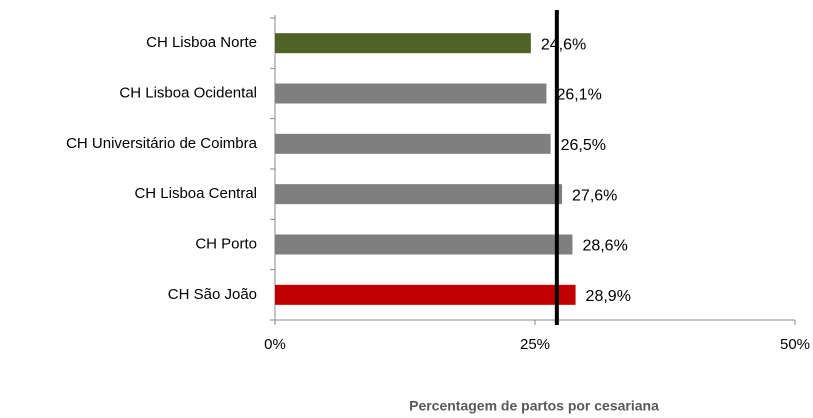  What do you see at coordinates (604, 246) in the screenshot?
I see `value-label: 28,6%` at bounding box center [604, 246].